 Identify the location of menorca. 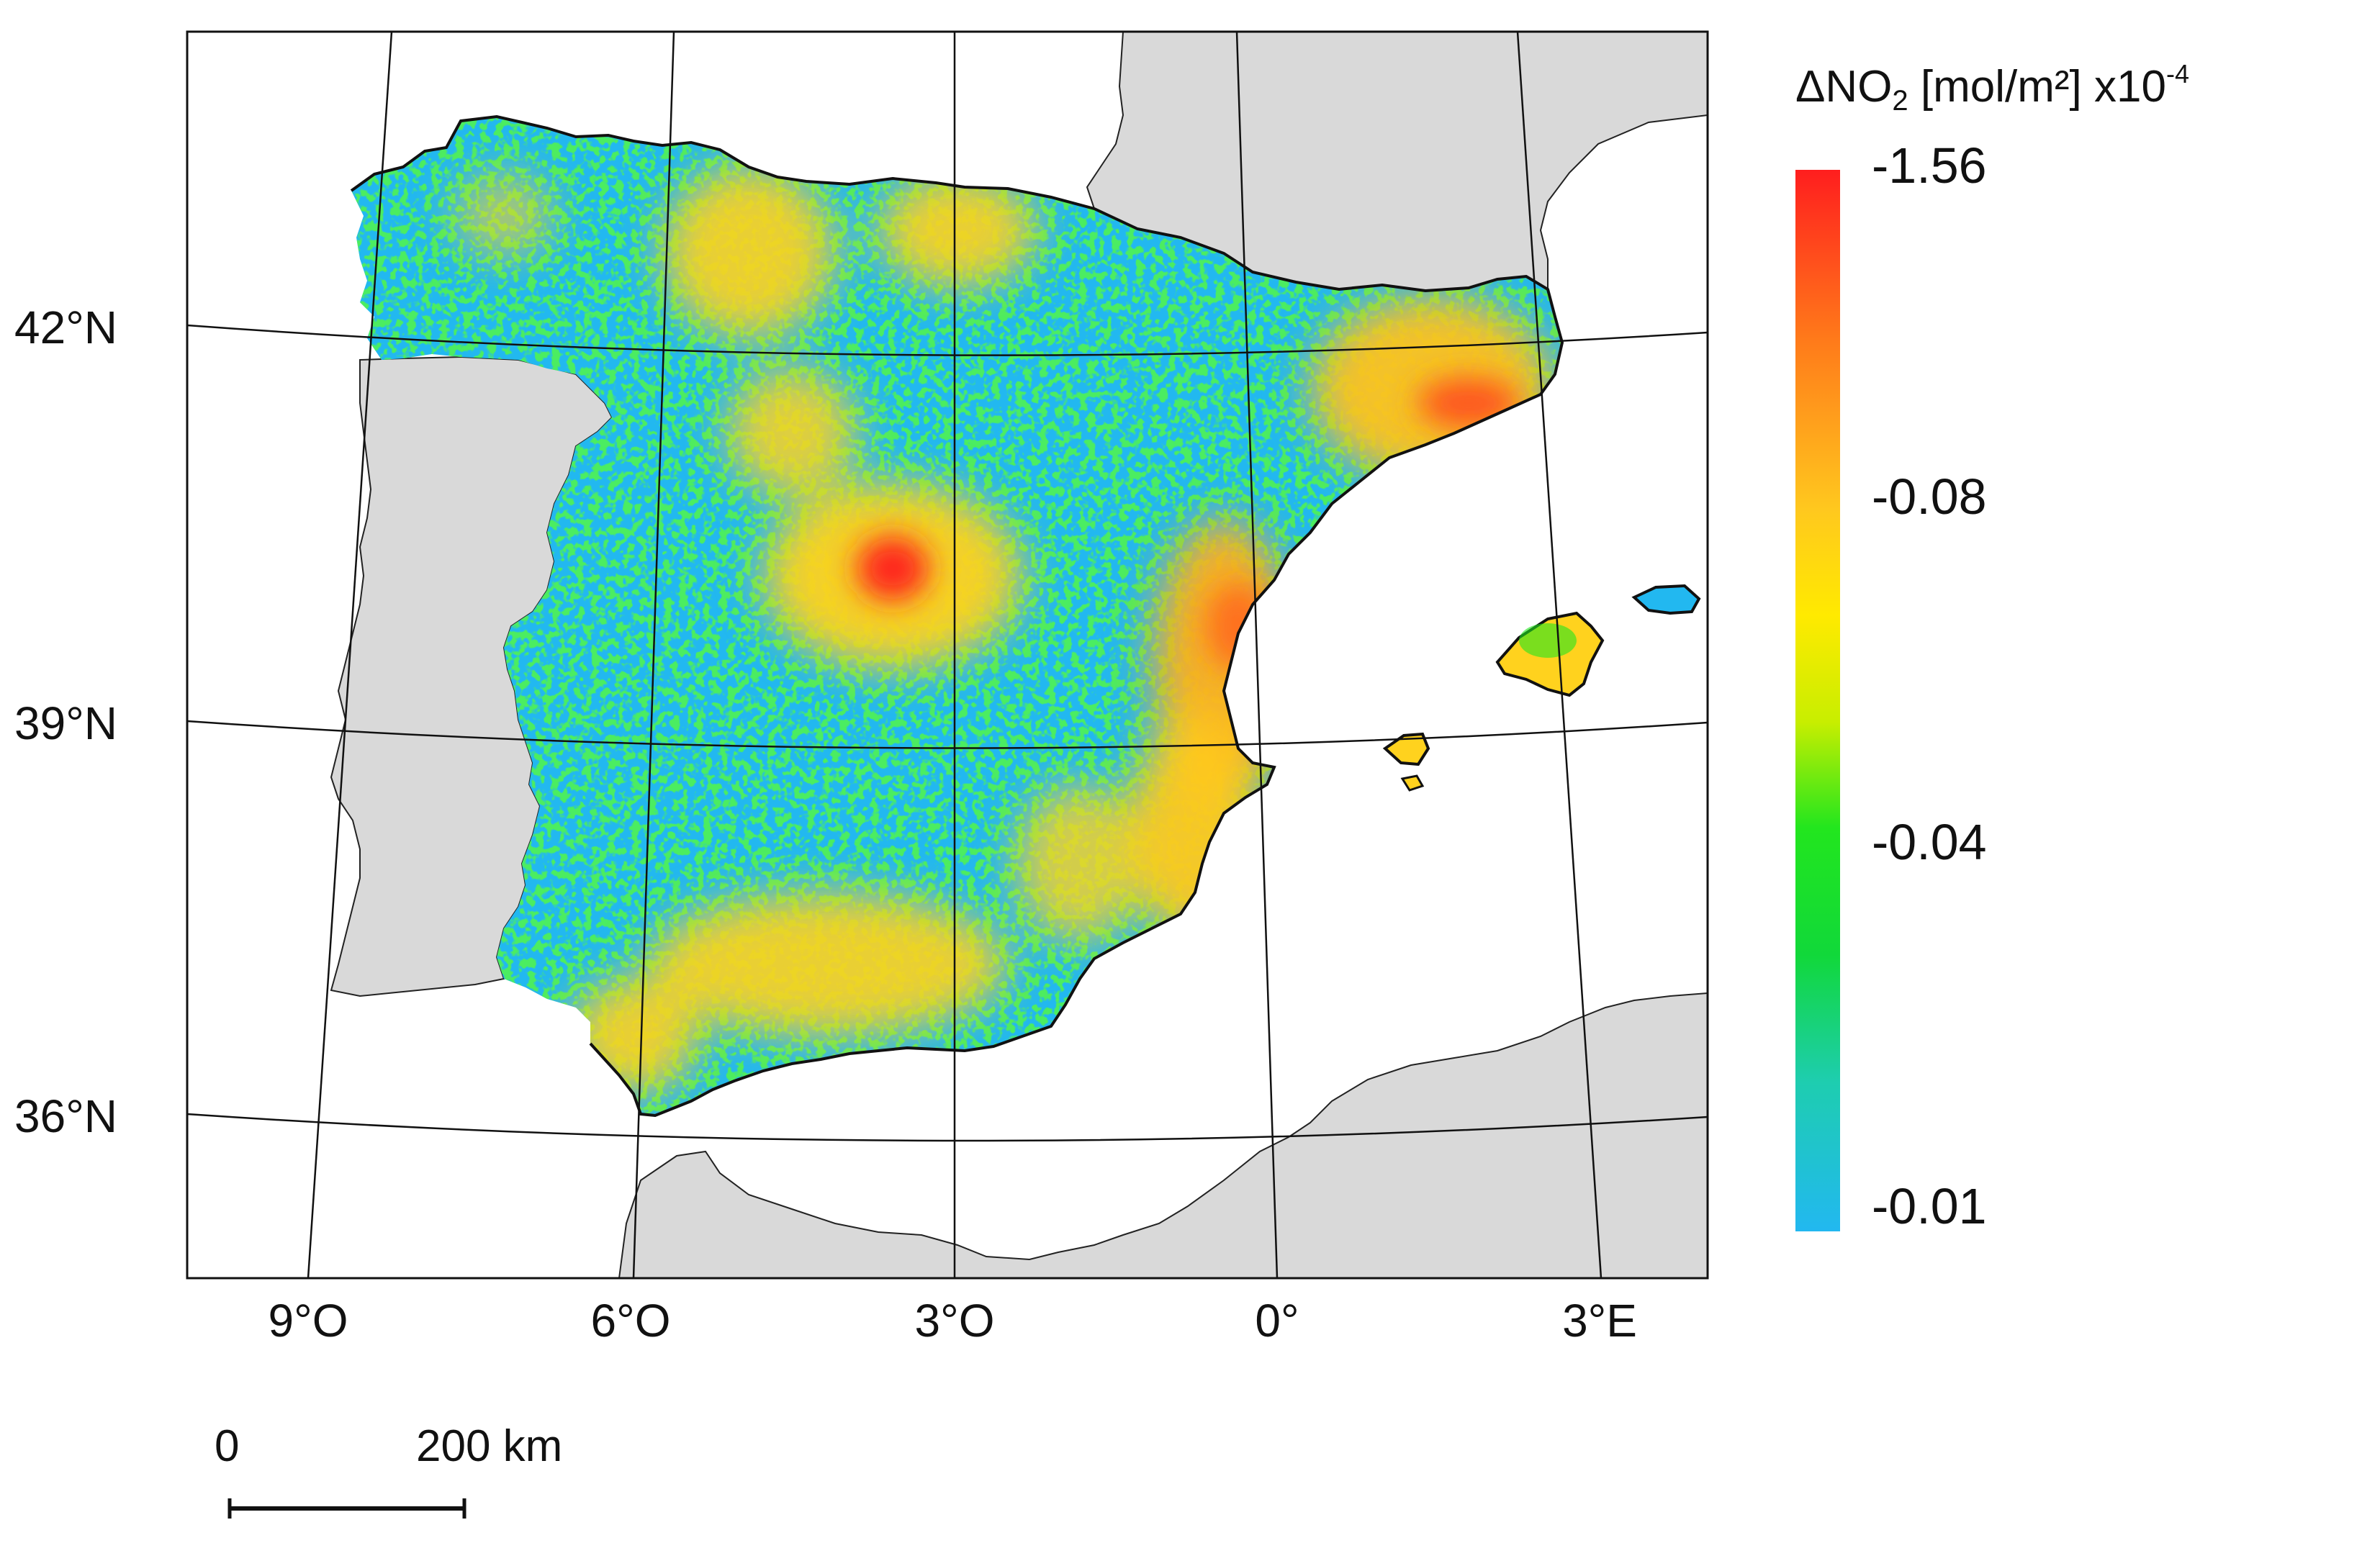
(1666, 599).